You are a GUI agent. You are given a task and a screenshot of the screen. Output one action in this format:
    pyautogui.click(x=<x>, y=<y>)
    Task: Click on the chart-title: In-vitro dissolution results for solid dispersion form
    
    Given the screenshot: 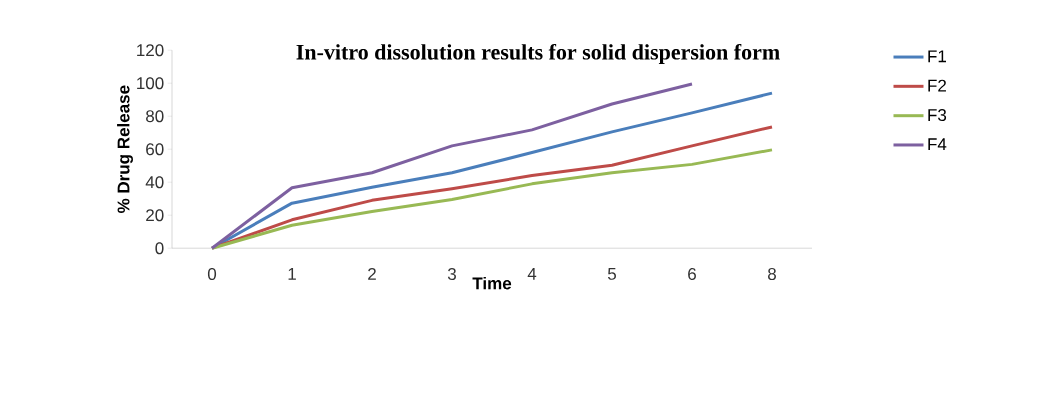 What is the action you would take?
    pyautogui.click(x=538, y=54)
    